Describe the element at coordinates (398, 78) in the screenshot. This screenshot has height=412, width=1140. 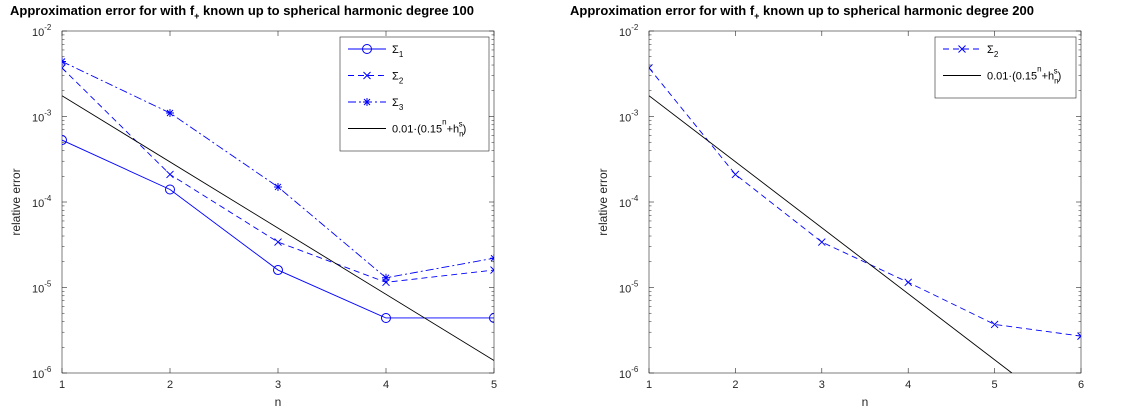
I see `legend-label-1: Σ2` at that location.